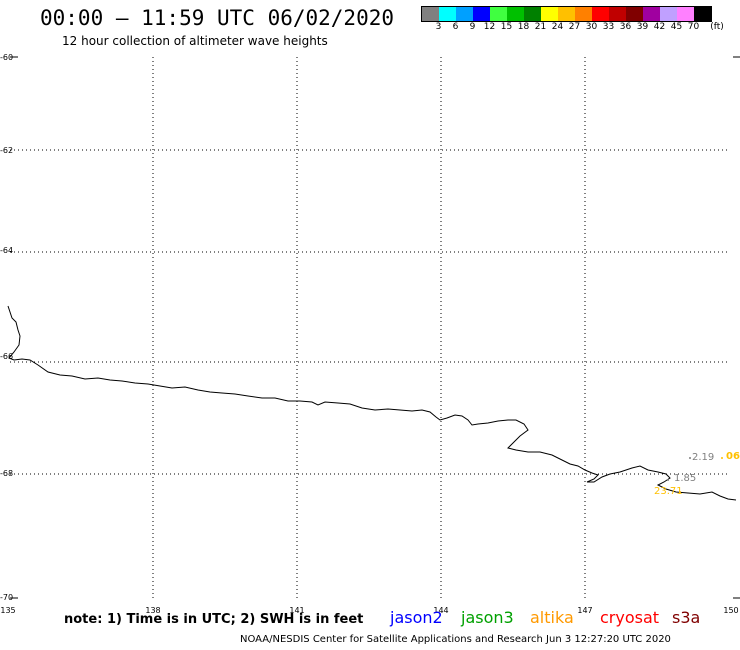 Image resolution: width=740 pixels, height=650 pixels. Describe the element at coordinates (8, 610) in the screenshot. I see `lon-label: 135` at that location.